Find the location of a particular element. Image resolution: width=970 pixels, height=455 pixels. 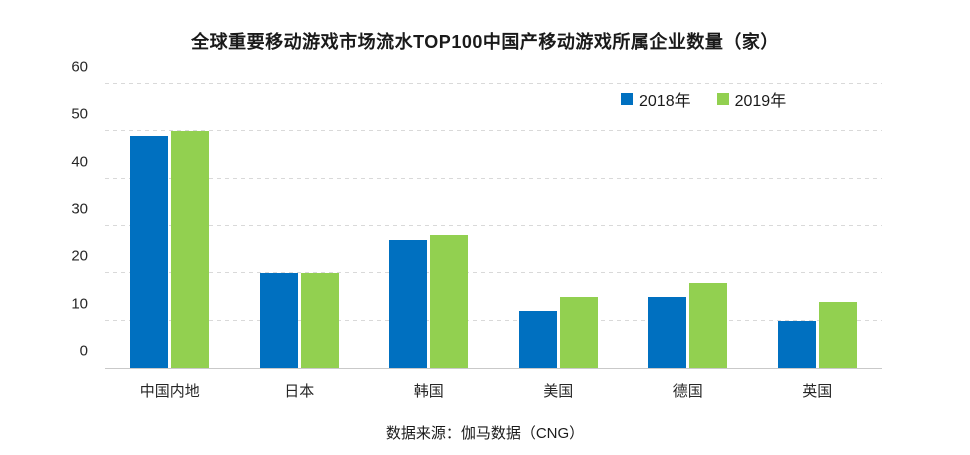

chart-title: 全球重要移动游戏市场流水TOP100中国产移动游戏所属企业数量（家） is located at coordinates (485, 42).